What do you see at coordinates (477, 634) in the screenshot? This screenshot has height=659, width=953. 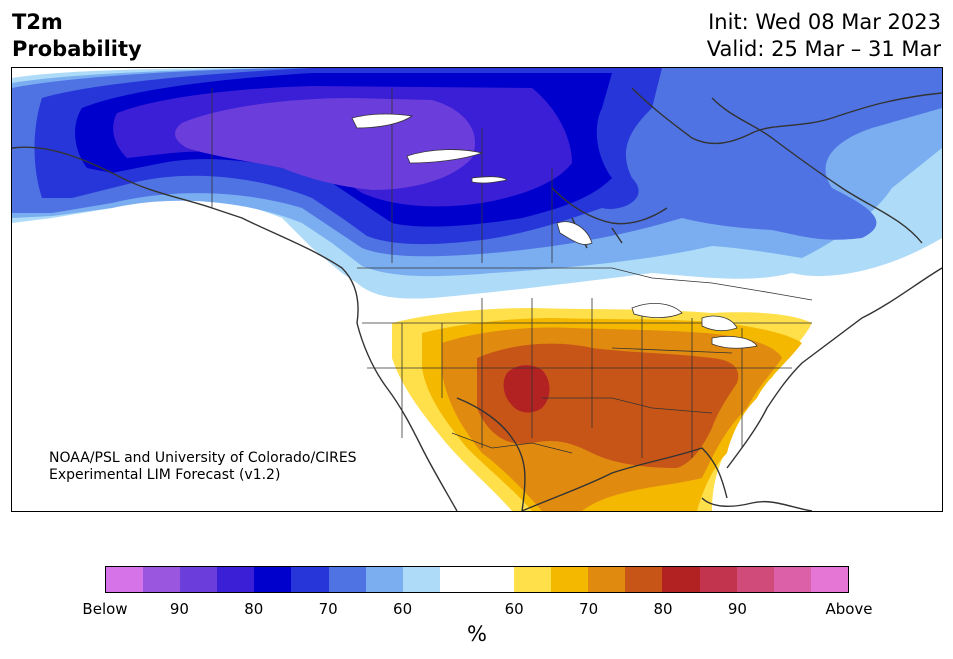 I see `colorbar-unit: %` at bounding box center [477, 634].